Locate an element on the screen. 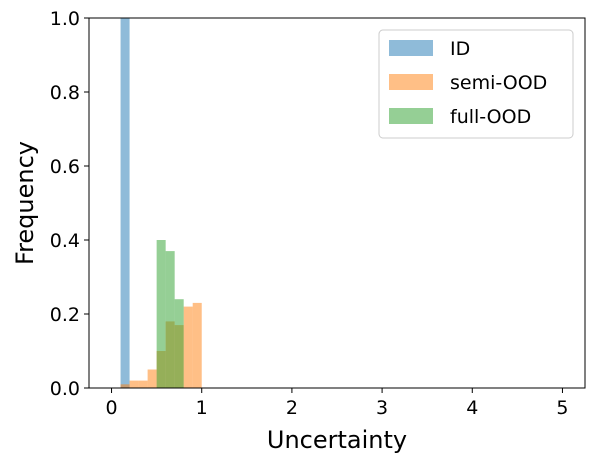 The width and height of the screenshot is (594, 464). y-axis-ticks: 0.0 0.2 0.4 0.6 0.8 1.0 is located at coordinates (69, 204).